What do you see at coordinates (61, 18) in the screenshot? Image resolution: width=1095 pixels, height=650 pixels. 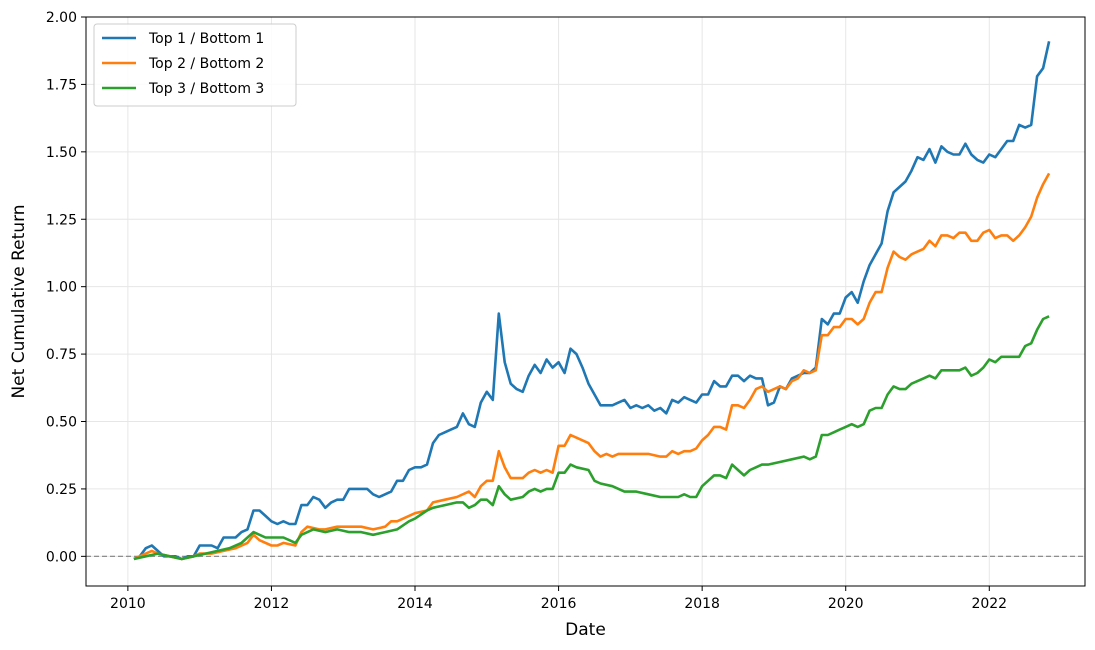 I see `y-tick-label: 2.00` at bounding box center [61, 18].